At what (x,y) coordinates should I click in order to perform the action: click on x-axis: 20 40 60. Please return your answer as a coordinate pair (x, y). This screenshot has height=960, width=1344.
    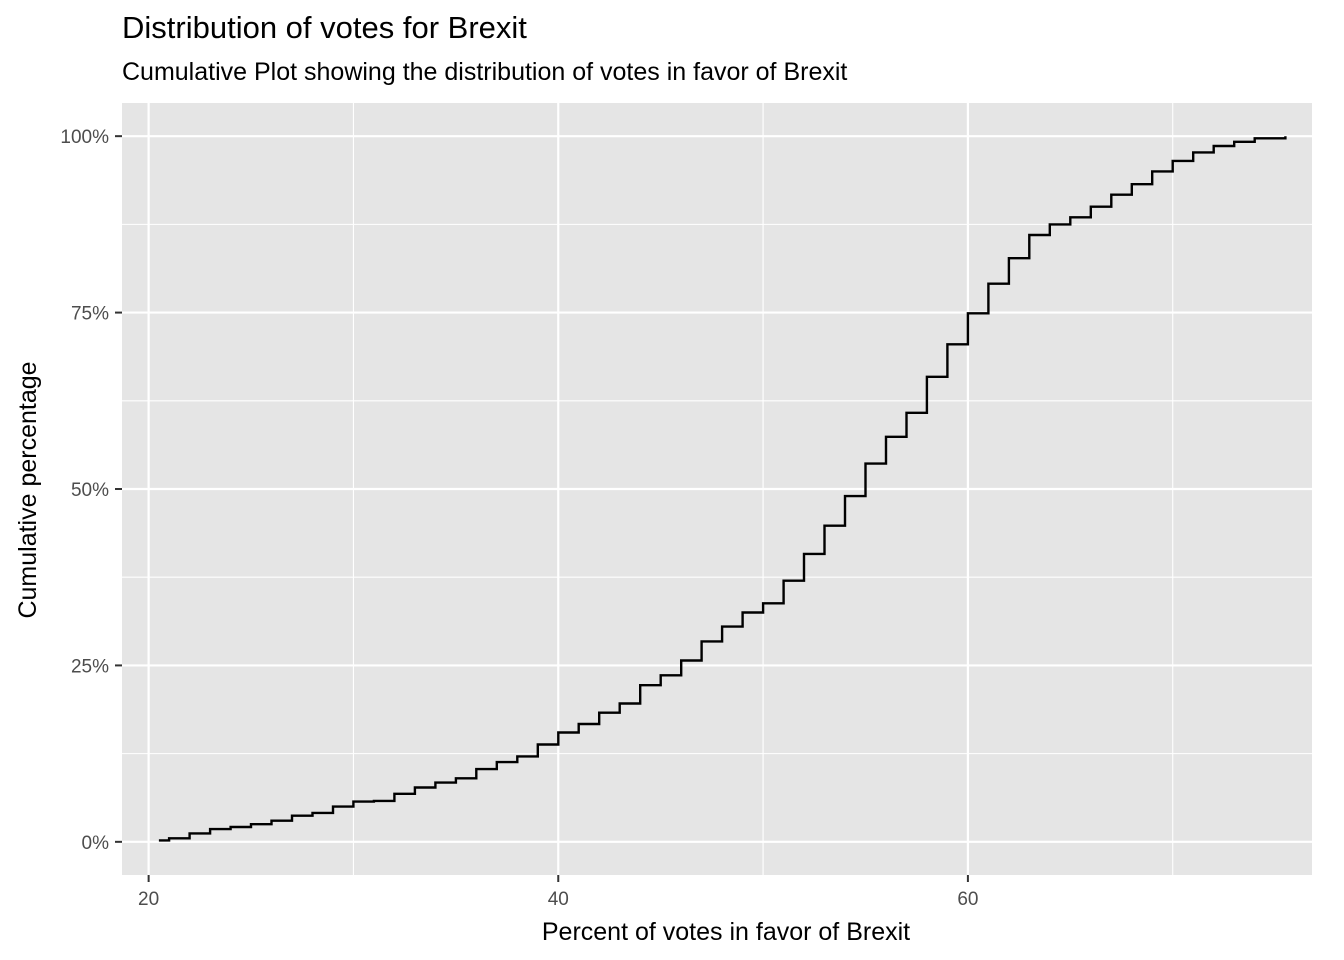
    Looking at the image, I should click on (558, 892).